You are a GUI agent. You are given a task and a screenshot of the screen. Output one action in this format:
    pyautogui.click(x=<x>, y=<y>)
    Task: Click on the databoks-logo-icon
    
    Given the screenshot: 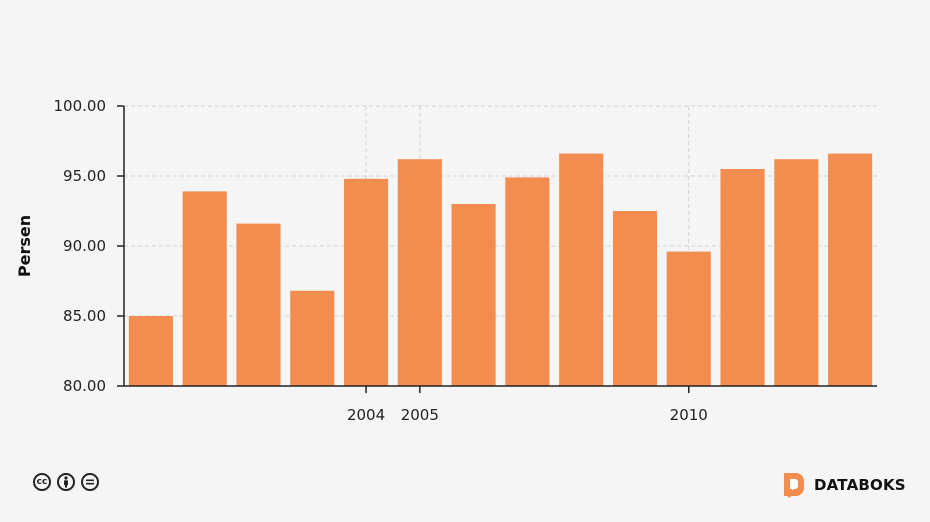 What is the action you would take?
    pyautogui.click(x=794, y=485)
    